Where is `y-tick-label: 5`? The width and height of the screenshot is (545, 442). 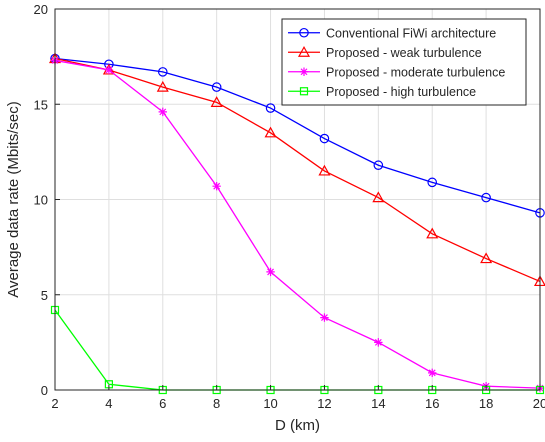 y-tick-label: 5 is located at coordinates (44, 295).